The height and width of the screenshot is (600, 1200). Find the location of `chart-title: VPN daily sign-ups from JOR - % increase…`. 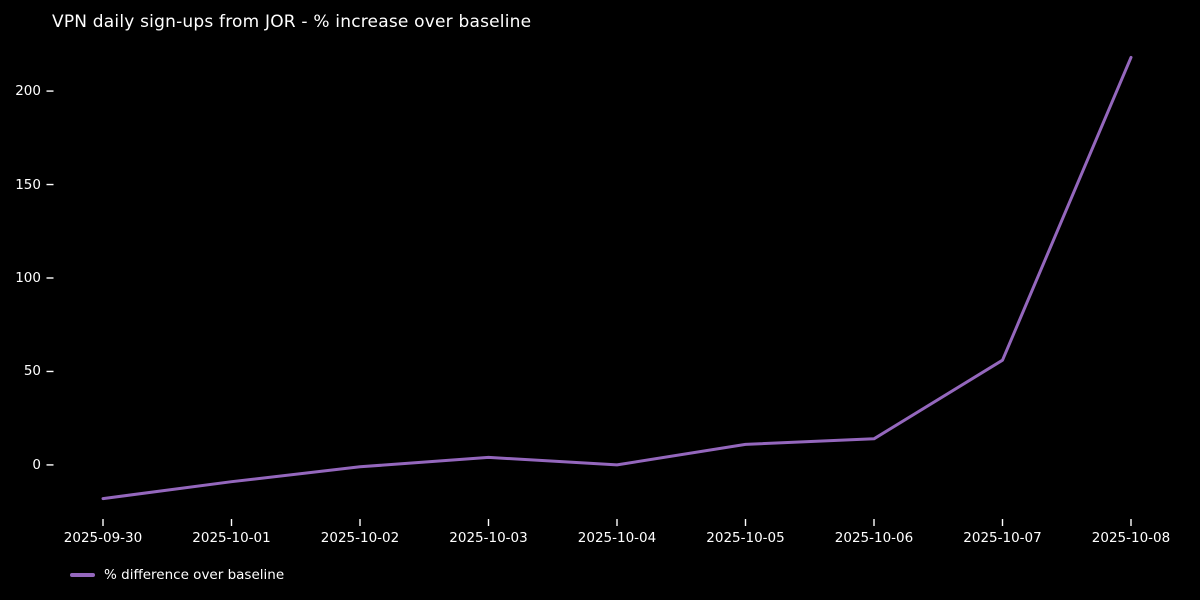

chart-title: VPN daily sign-ups from JOR - % increase… is located at coordinates (292, 22).